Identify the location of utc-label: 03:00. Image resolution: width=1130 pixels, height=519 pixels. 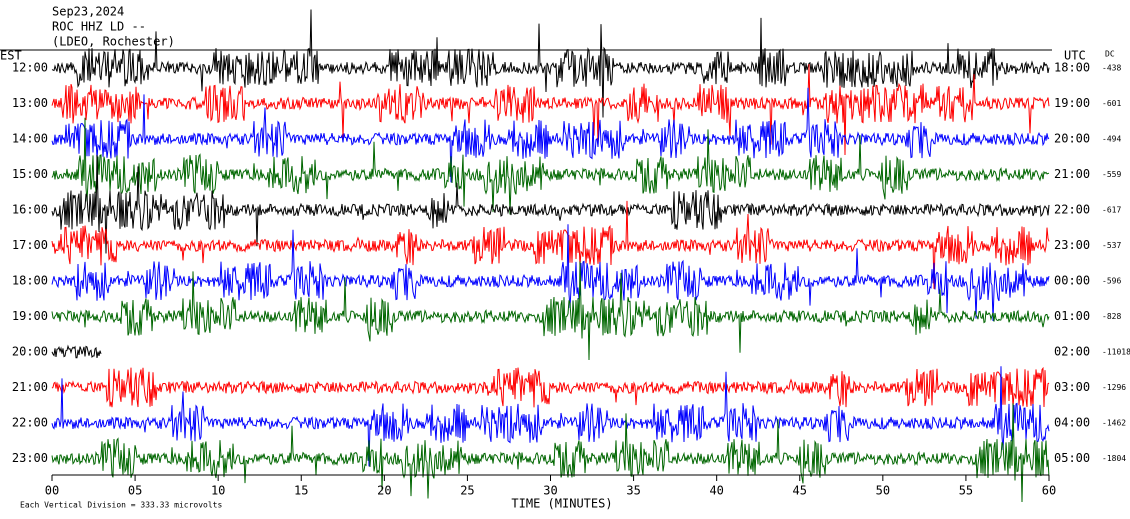
(1072, 387).